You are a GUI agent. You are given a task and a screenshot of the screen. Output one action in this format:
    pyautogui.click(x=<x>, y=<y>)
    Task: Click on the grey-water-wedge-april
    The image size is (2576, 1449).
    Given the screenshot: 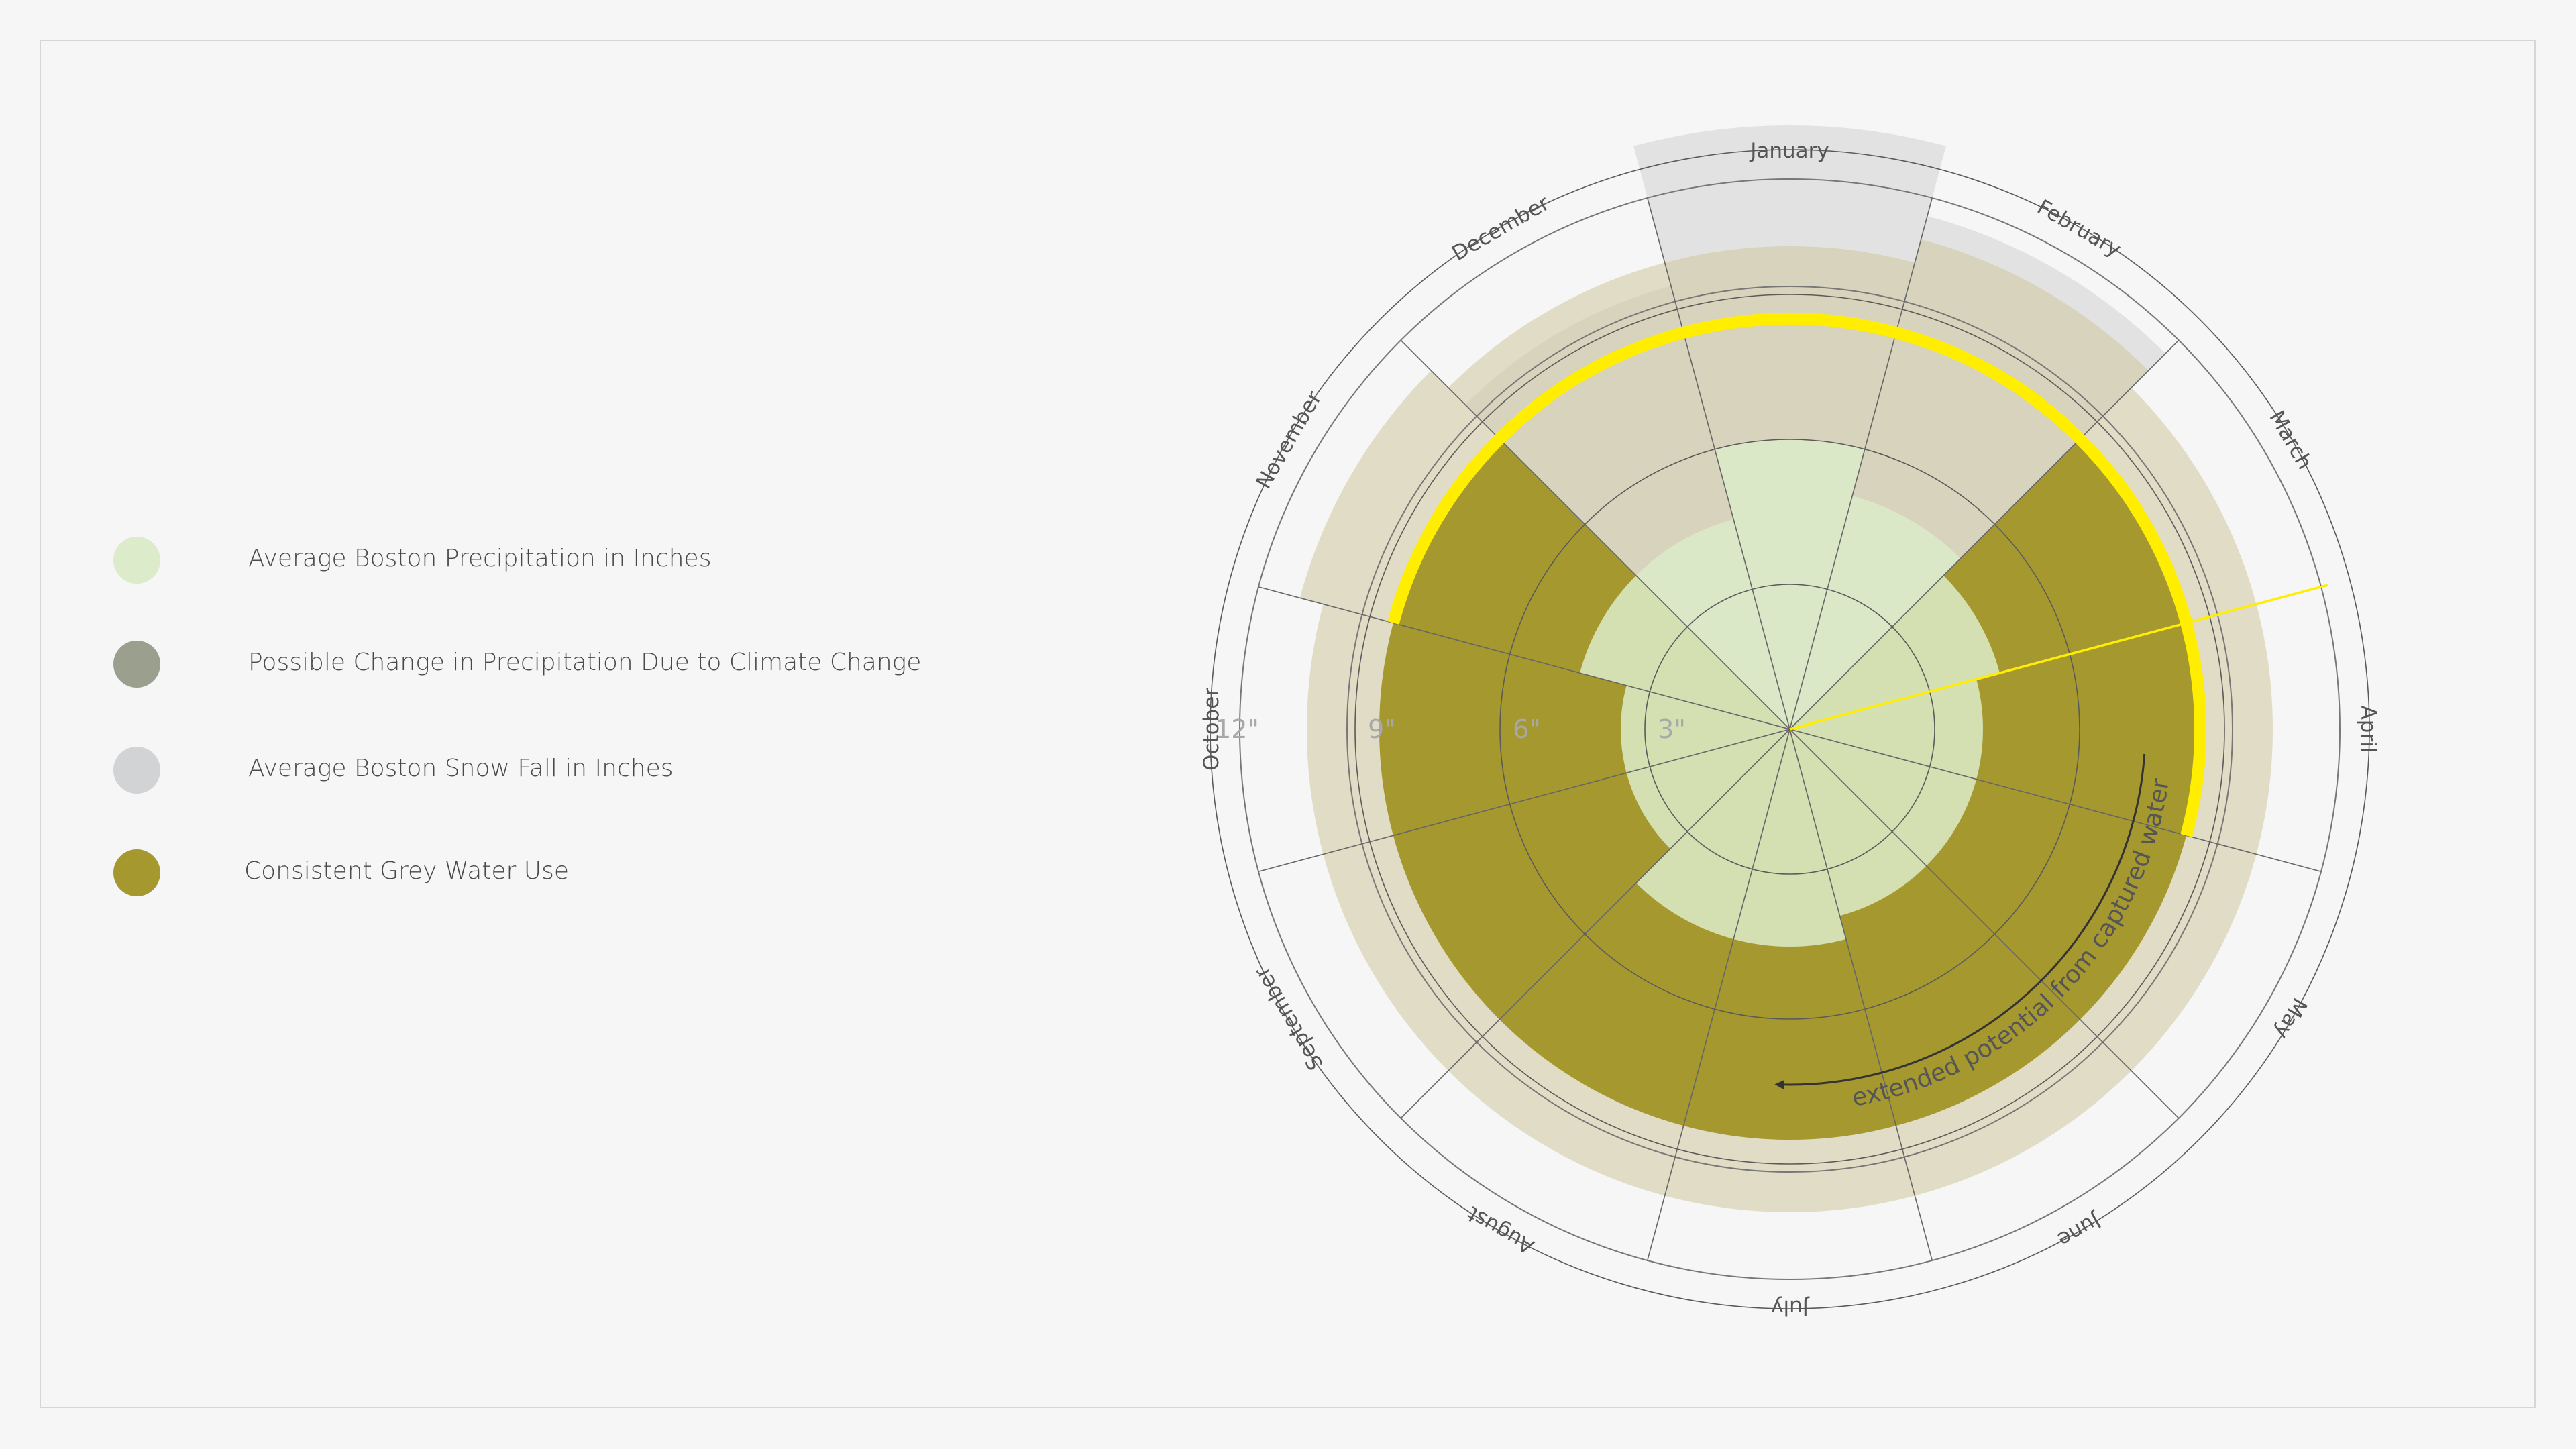 What is the action you would take?
    pyautogui.click(x=1995, y=729)
    